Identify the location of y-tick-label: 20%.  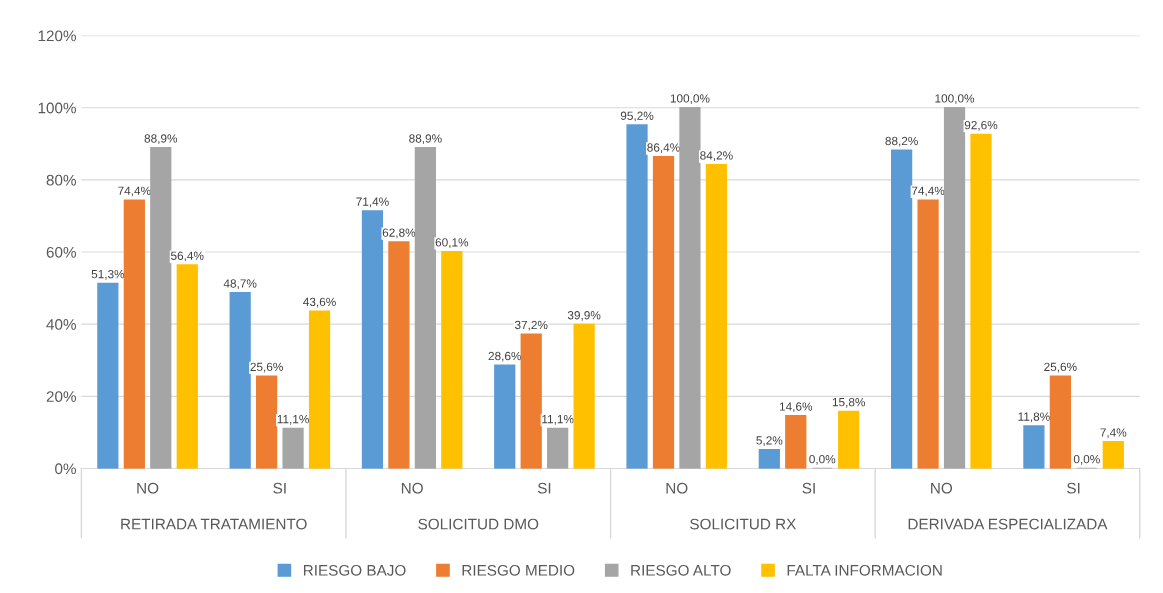
(61, 397).